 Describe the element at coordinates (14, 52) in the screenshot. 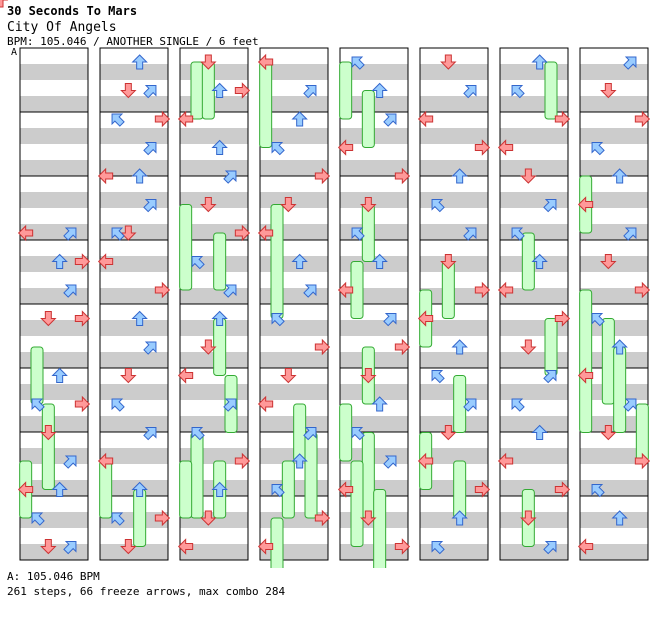

I see `section-marker: A` at that location.